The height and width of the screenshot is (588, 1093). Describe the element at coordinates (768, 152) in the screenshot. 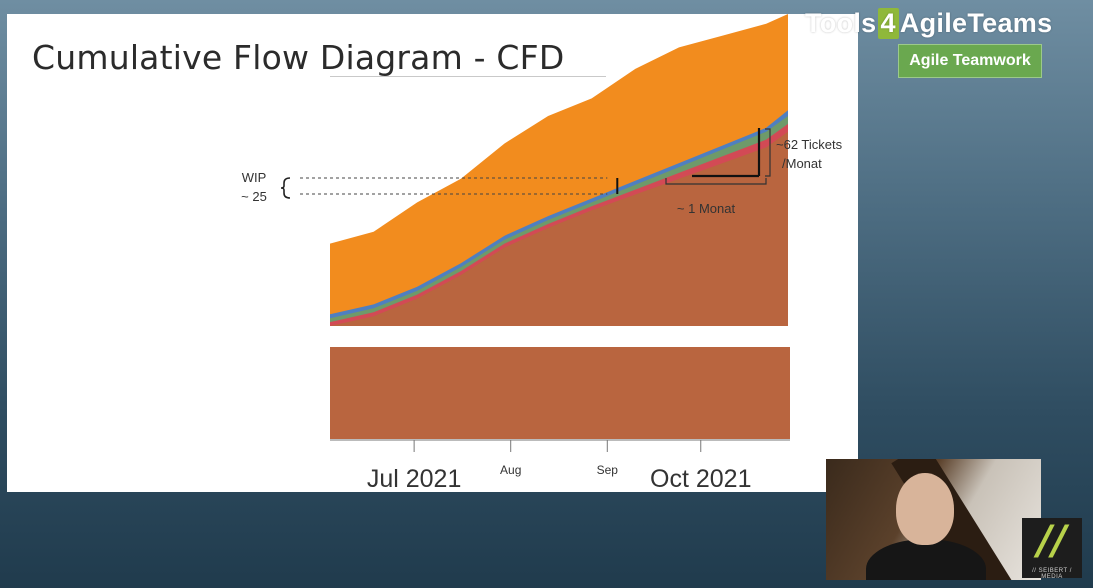

I see `tickets-bracket` at that location.